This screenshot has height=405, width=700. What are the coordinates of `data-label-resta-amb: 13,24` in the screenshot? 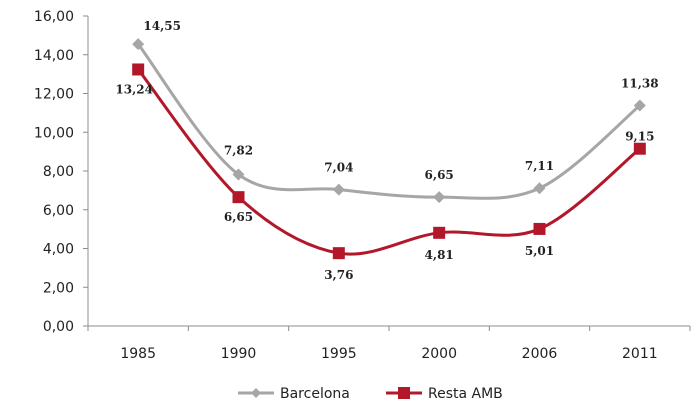 It's located at (134, 89).